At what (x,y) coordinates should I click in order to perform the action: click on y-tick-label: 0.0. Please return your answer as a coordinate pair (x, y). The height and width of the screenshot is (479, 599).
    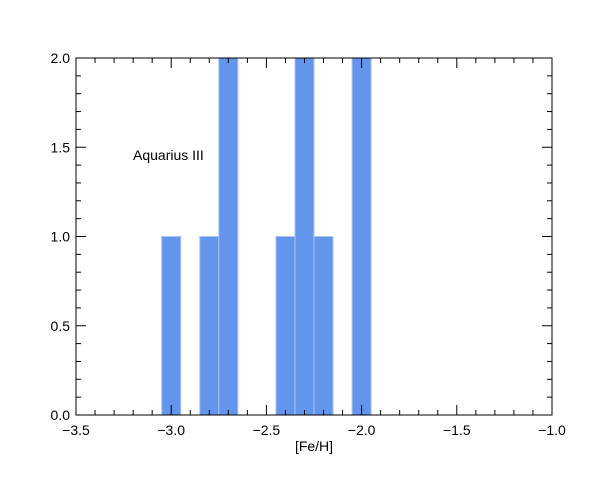
    Looking at the image, I should click on (61, 415).